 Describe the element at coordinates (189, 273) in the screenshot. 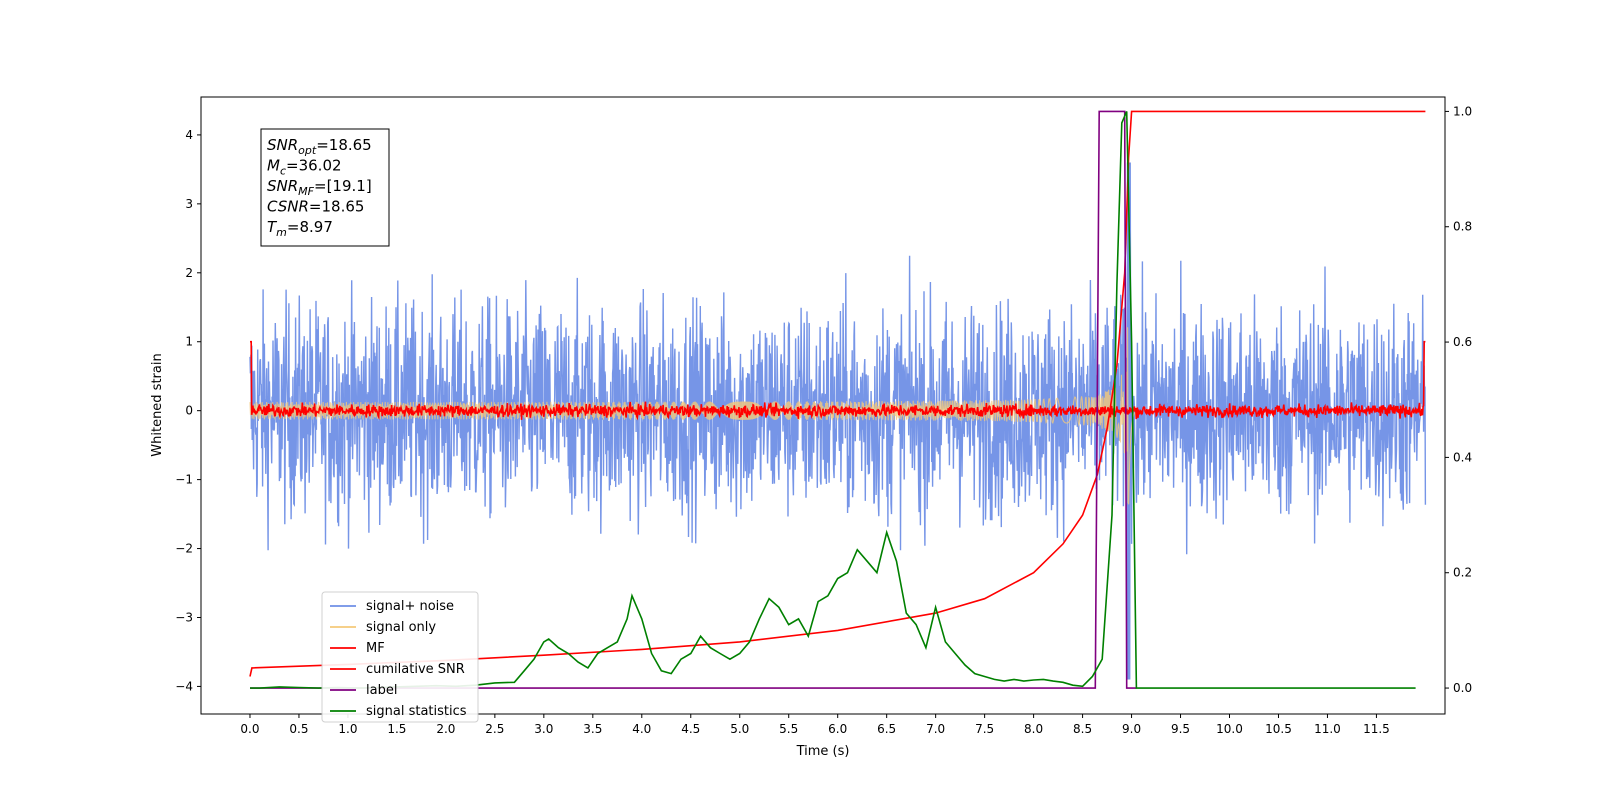

I see `y-tick-label: 2` at that location.